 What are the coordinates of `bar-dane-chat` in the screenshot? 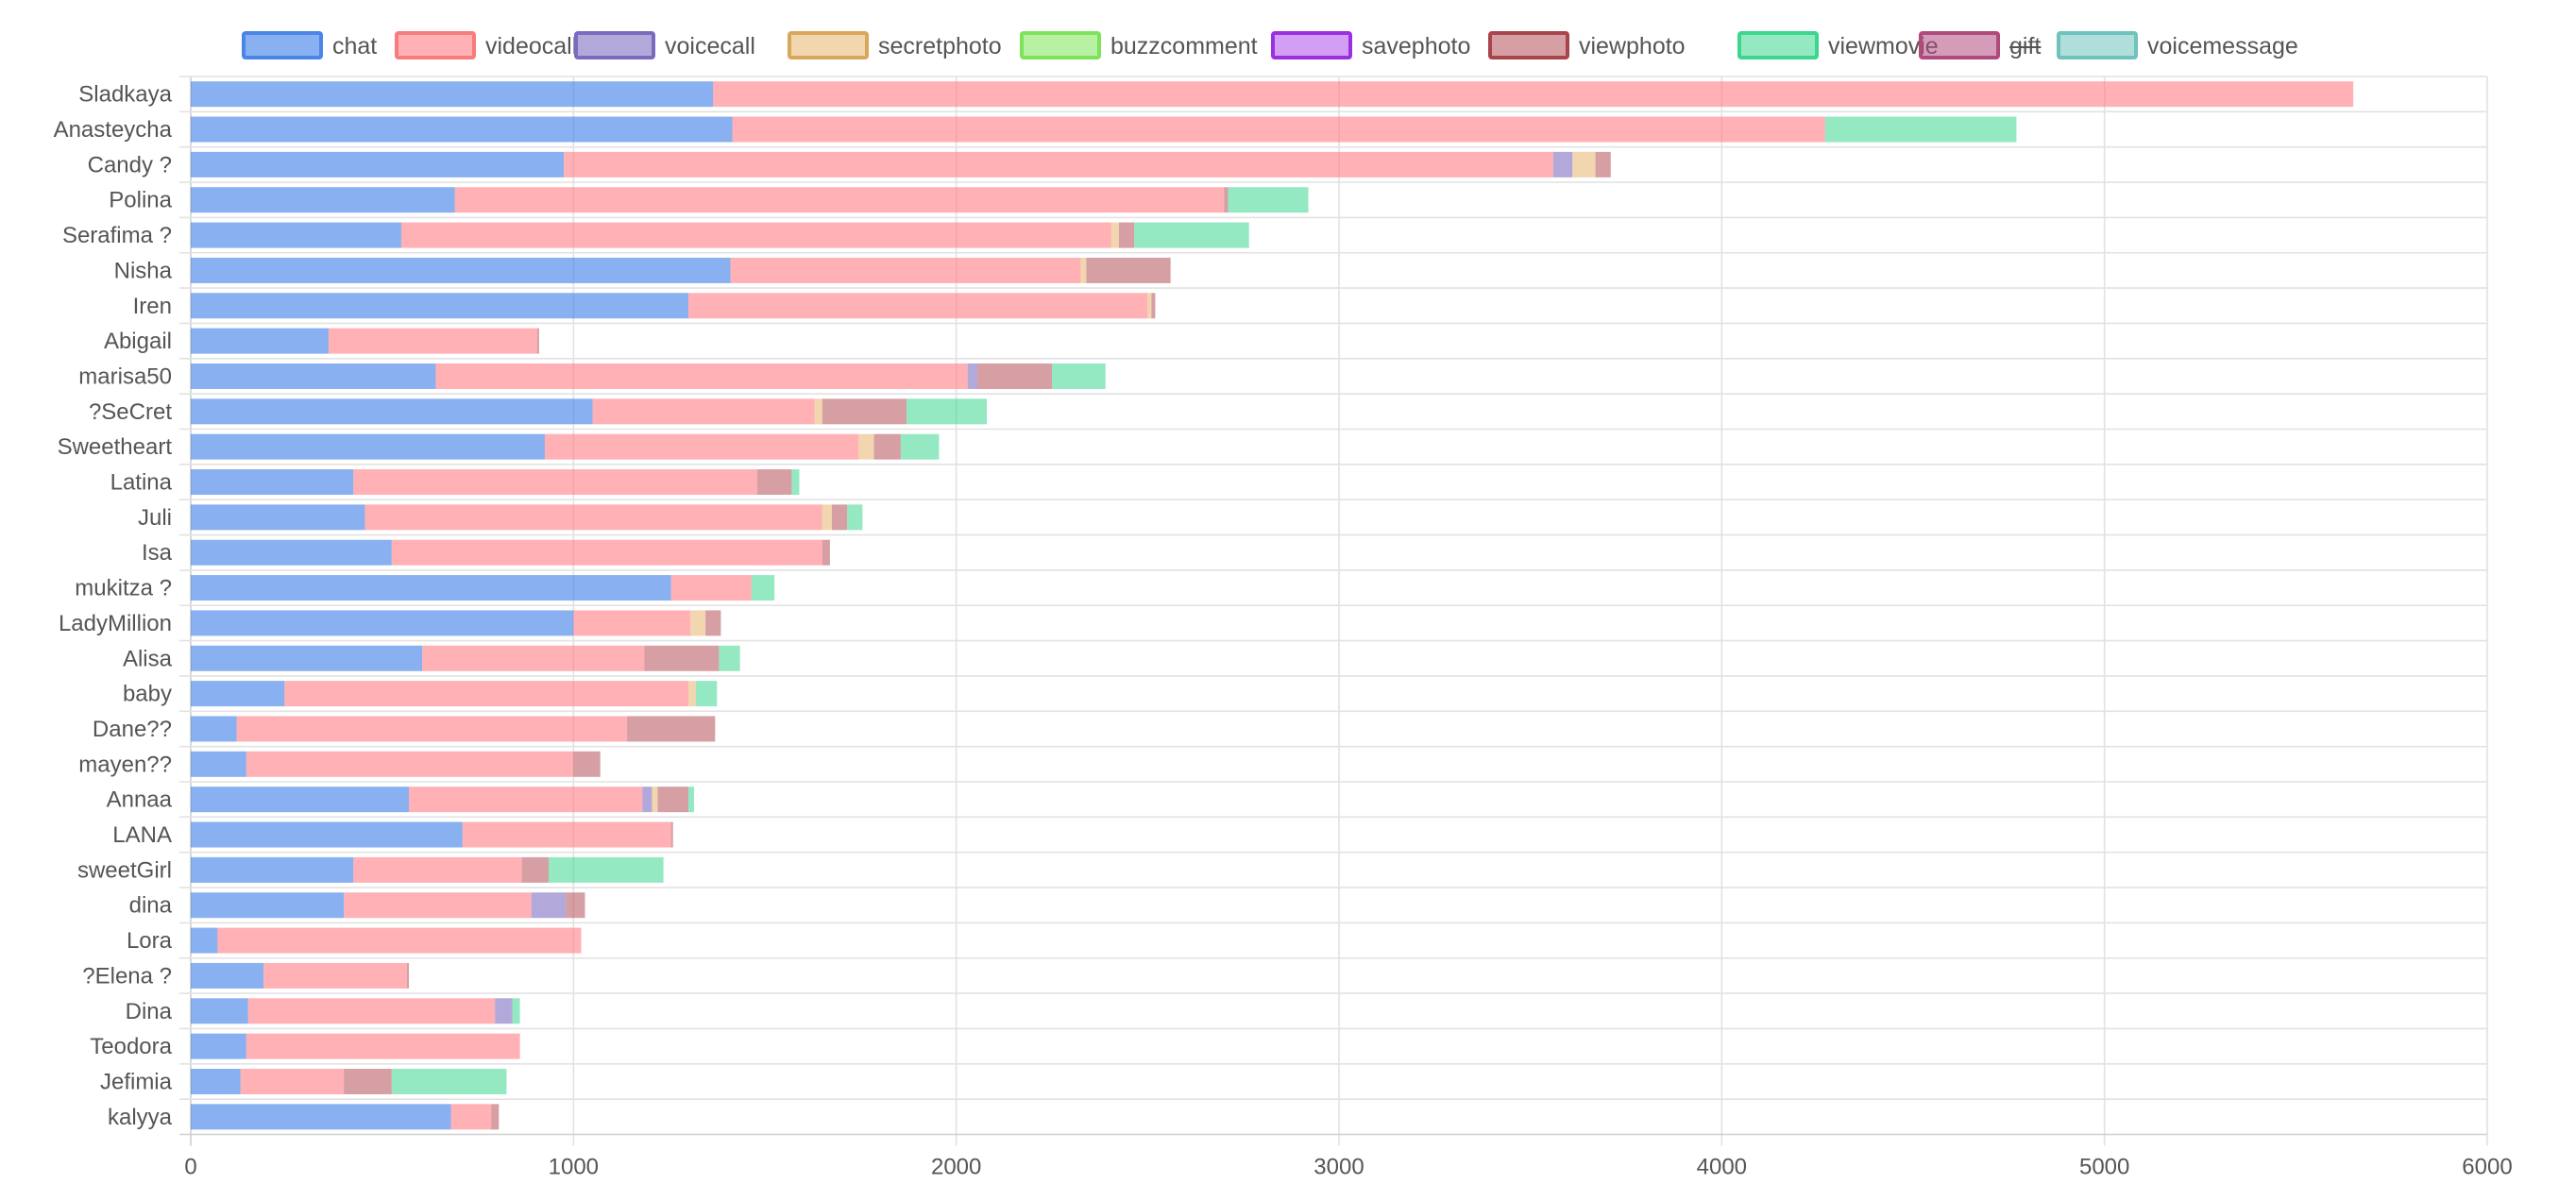 It's located at (214, 729).